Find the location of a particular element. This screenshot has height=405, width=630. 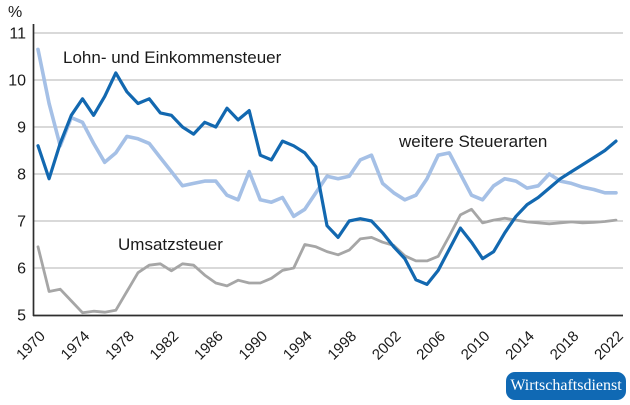

y-axis-tick-label-5: 5 is located at coordinates (21, 316).